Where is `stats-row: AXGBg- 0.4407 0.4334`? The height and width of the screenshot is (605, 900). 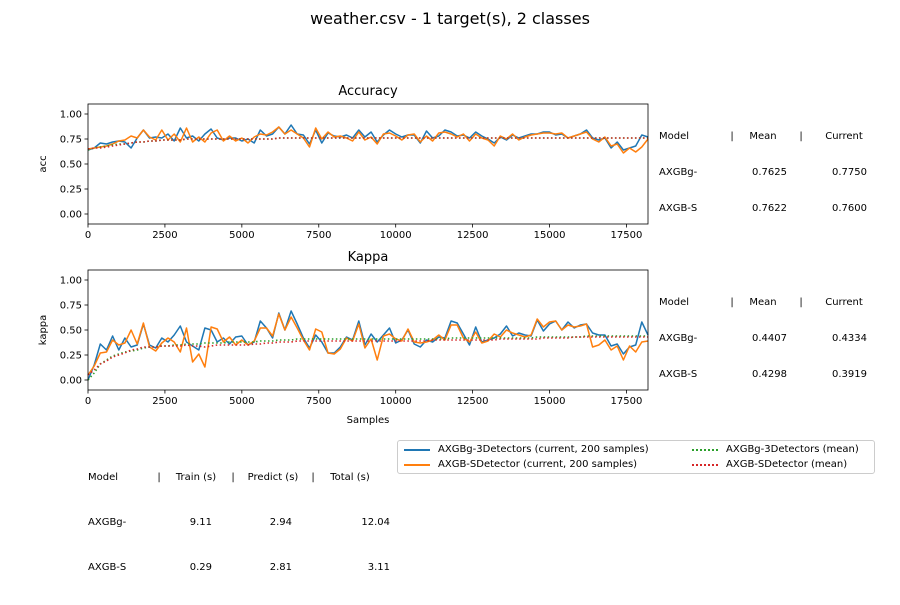
stats-row: AXGBg- 0.4407 0.4334 is located at coordinates (764, 339).